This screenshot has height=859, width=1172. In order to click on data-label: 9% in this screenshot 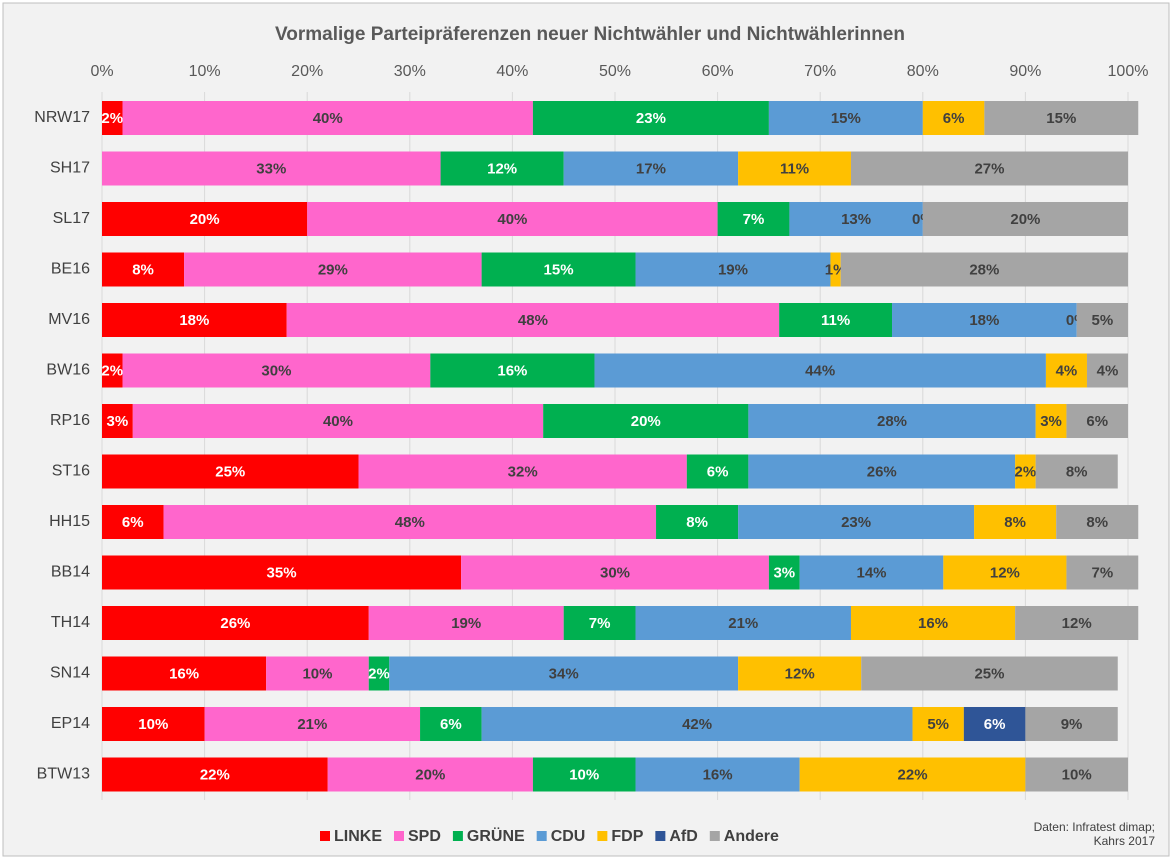, I will do `click(1072, 724)`.